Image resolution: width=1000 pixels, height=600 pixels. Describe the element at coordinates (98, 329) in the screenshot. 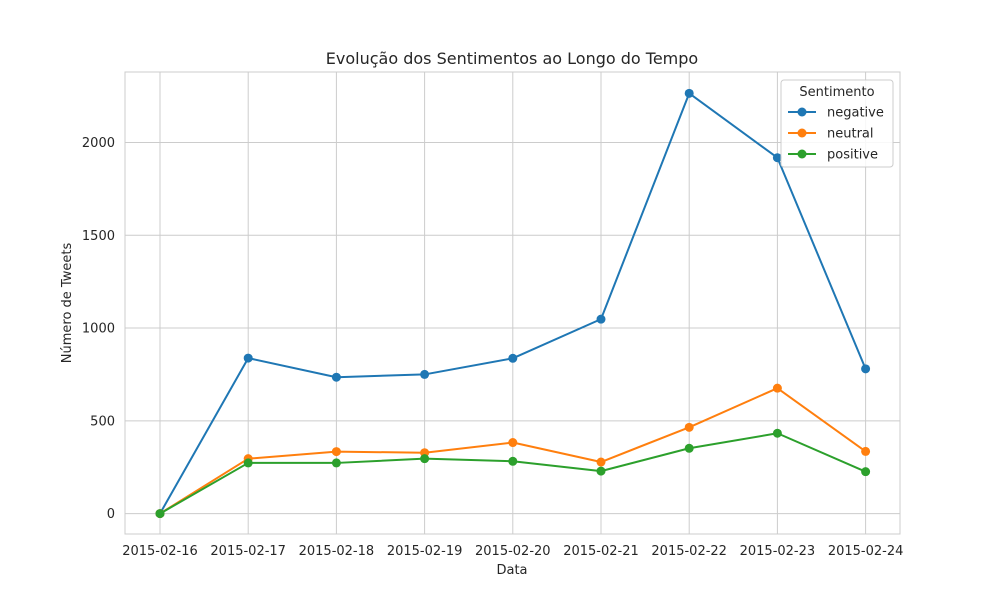

I see `y-tick-label: 1000` at that location.